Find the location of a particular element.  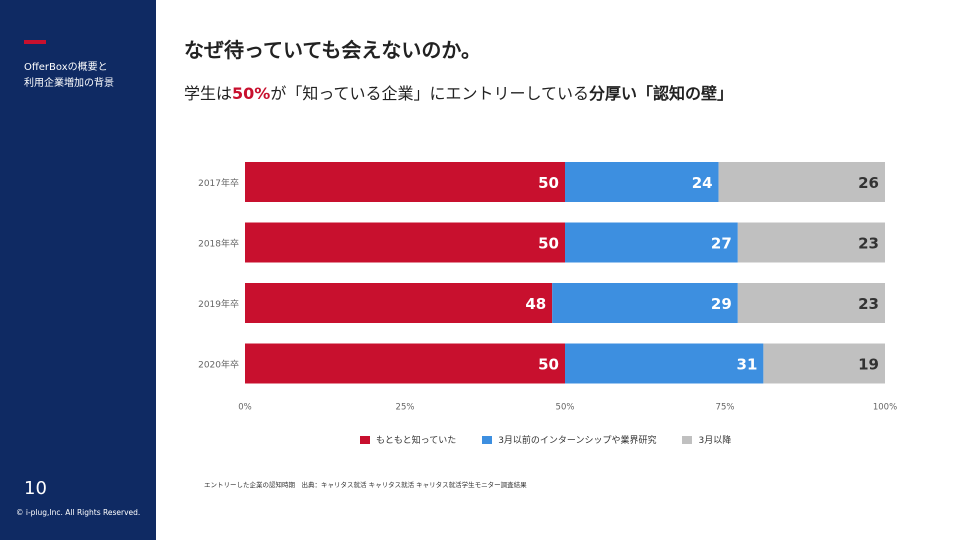

legend-item-3: 3月以降 is located at coordinates (706, 439).